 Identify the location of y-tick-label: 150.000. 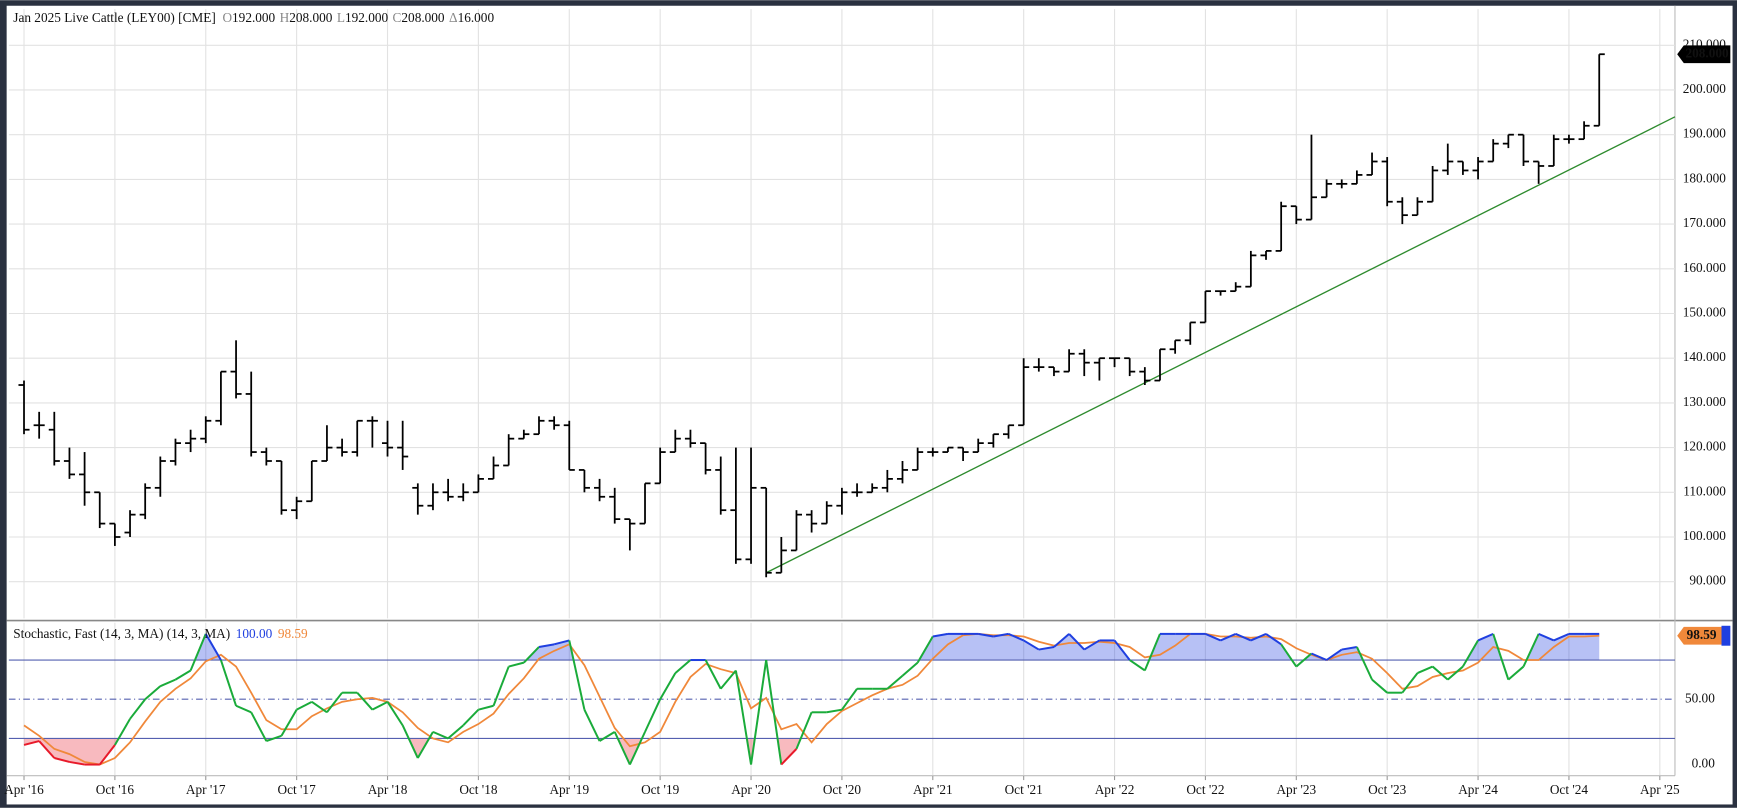
(1705, 312).